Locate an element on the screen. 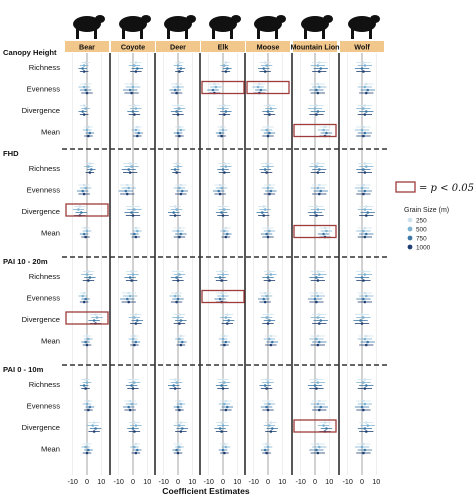  group-label: Canopy Height is located at coordinates (30, 52).